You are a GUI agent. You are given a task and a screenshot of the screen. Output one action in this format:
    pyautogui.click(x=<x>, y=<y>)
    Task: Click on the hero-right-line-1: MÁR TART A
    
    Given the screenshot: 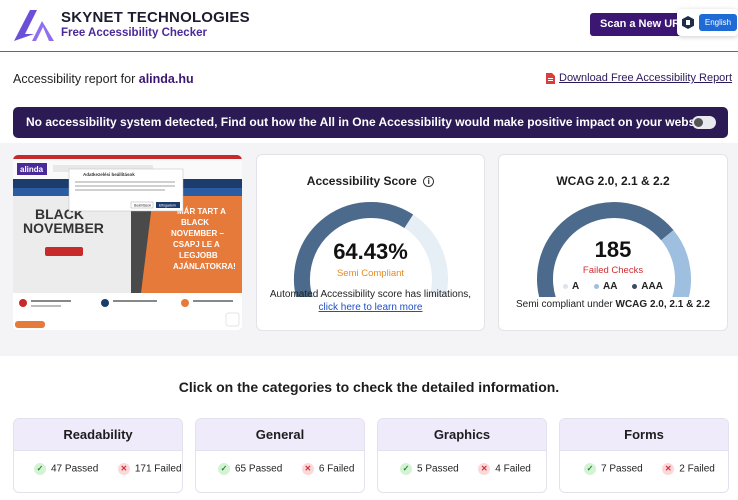 What is the action you would take?
    pyautogui.click(x=201, y=211)
    